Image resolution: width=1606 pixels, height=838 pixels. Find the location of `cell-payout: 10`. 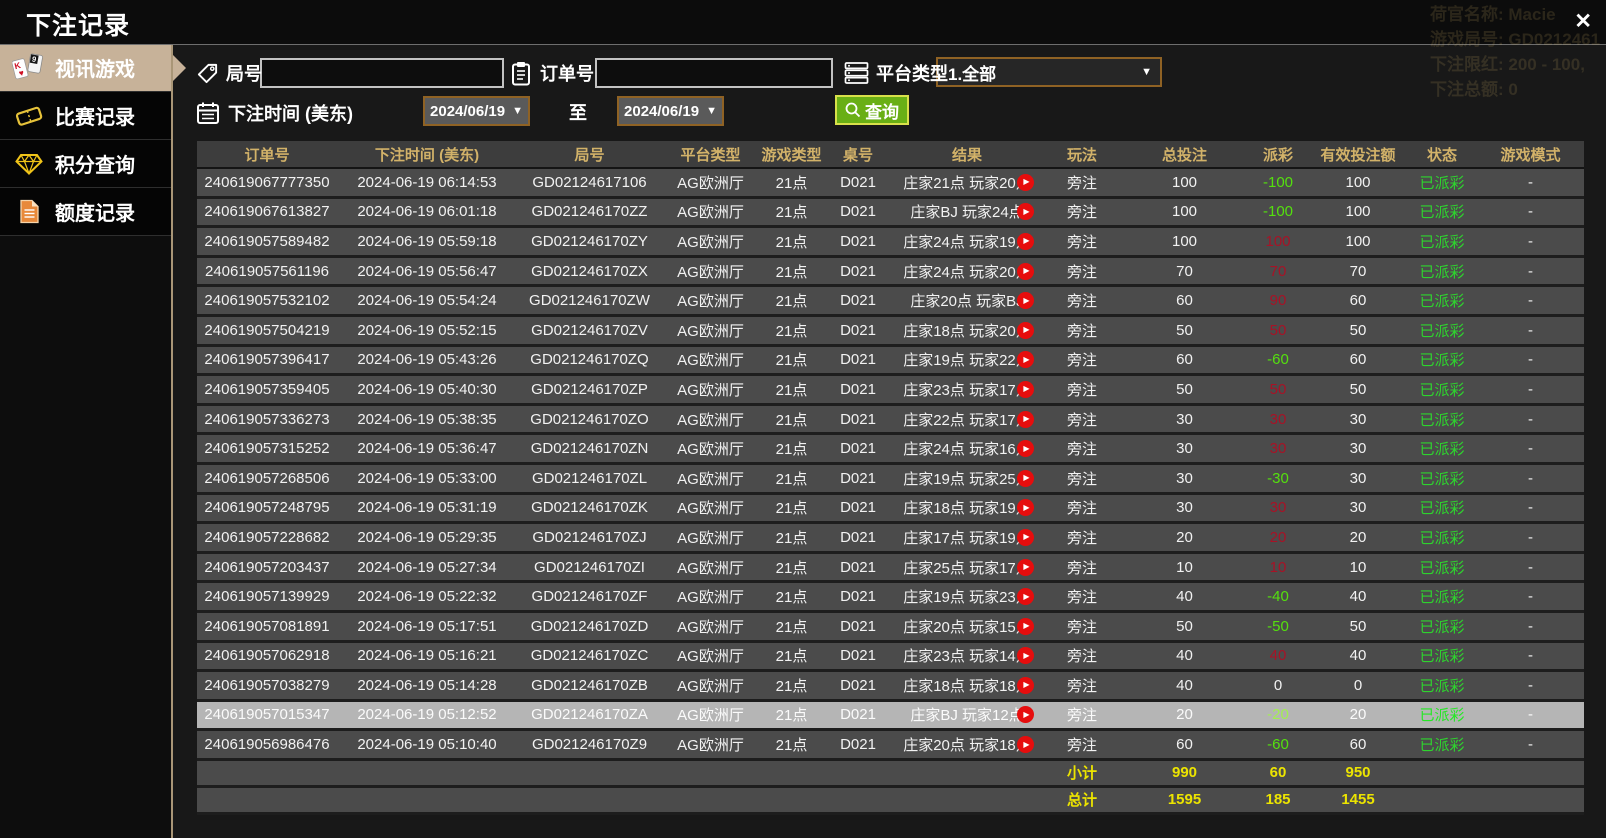

cell-payout: 10 is located at coordinates (1278, 567).